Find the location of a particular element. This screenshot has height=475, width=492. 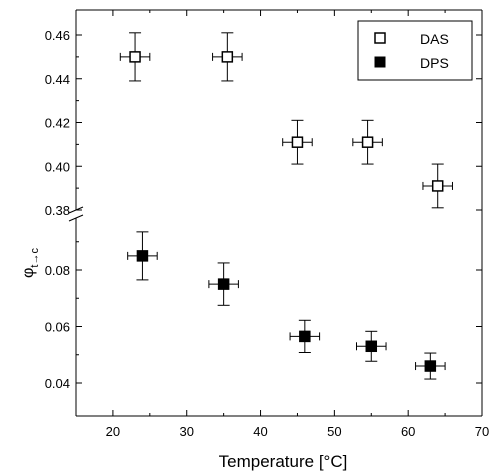

legend-box is located at coordinates (415, 50).